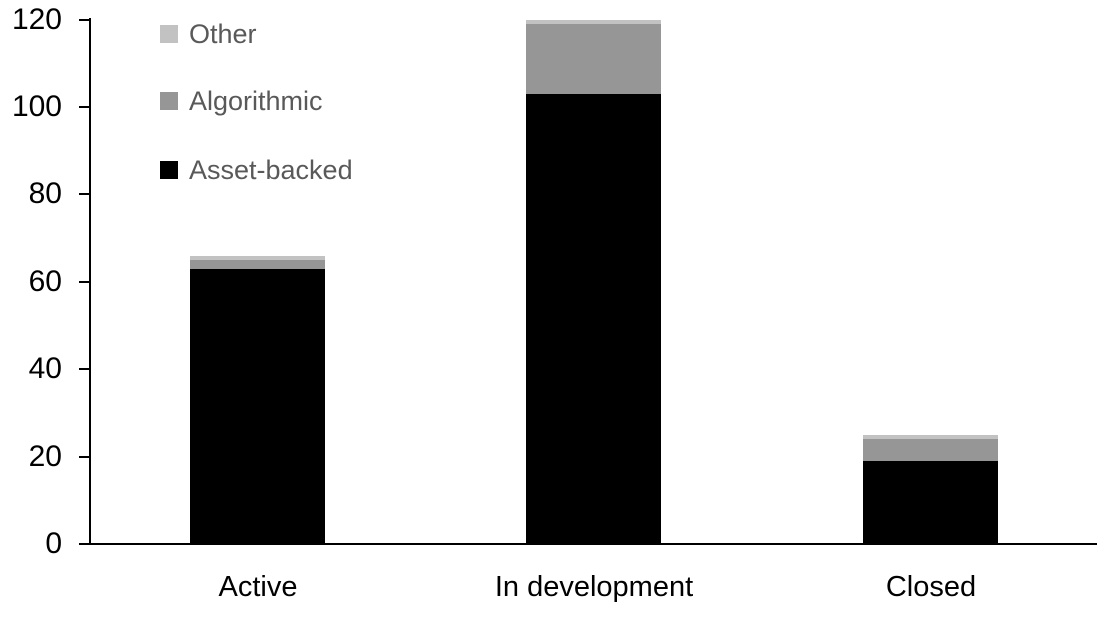  Describe the element at coordinates (36, 106) in the screenshot. I see `y-tick-label: 100` at that location.